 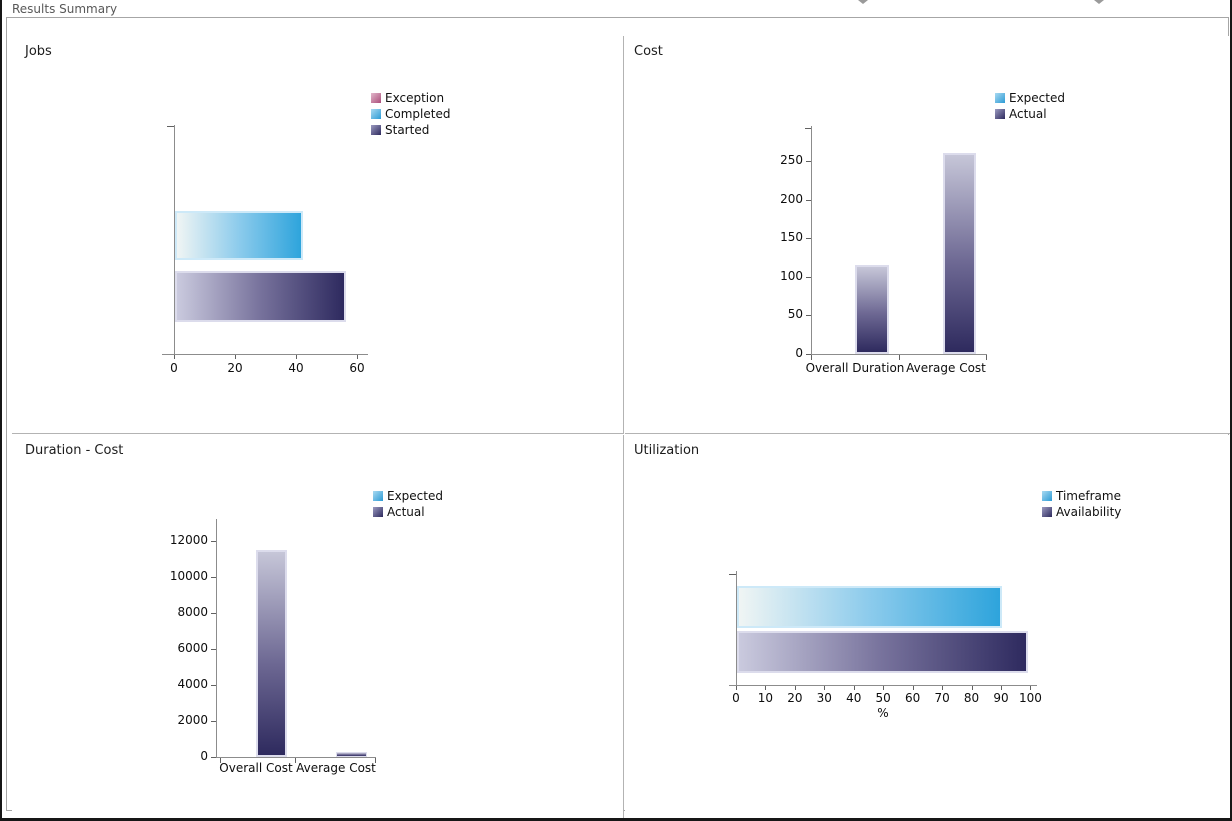 What do you see at coordinates (1088, 496) in the screenshot?
I see `legend-label: Timeframe` at bounding box center [1088, 496].